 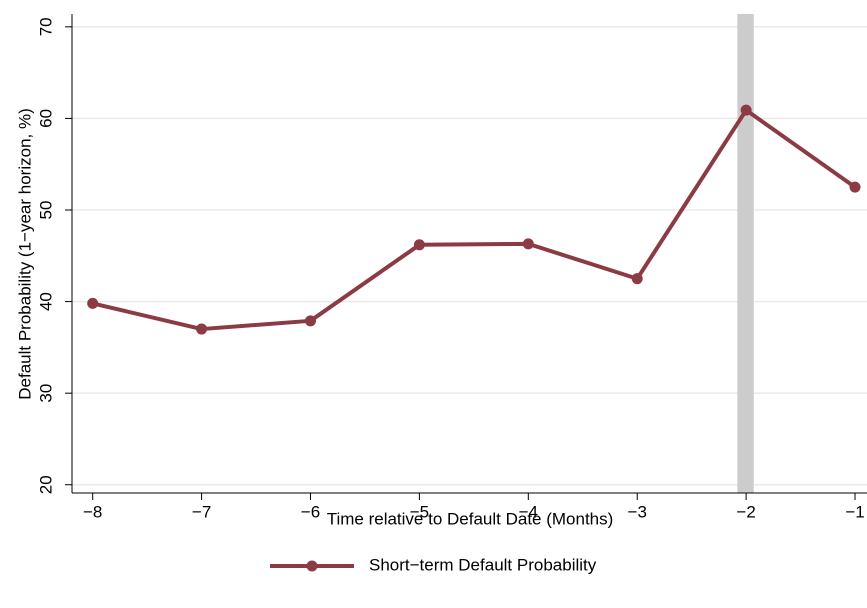 What do you see at coordinates (24, 254) in the screenshot?
I see `y-axis-title: Default Probability (1−year horizon, %)` at bounding box center [24, 254].